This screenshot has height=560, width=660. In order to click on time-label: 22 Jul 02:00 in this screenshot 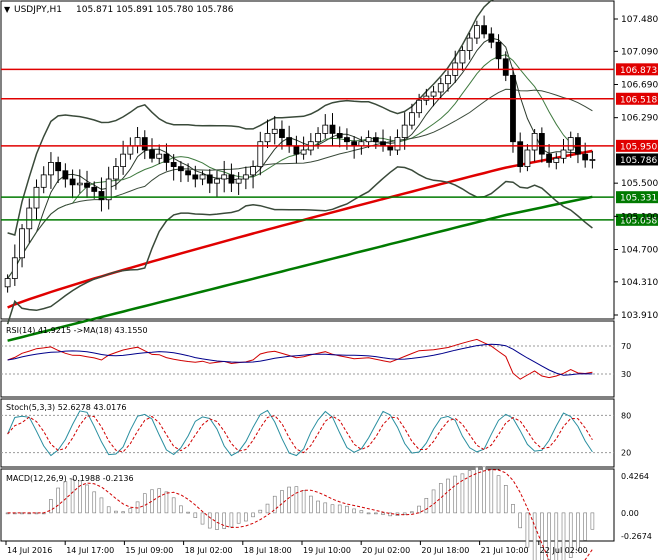, I will do `click(564, 550)`.